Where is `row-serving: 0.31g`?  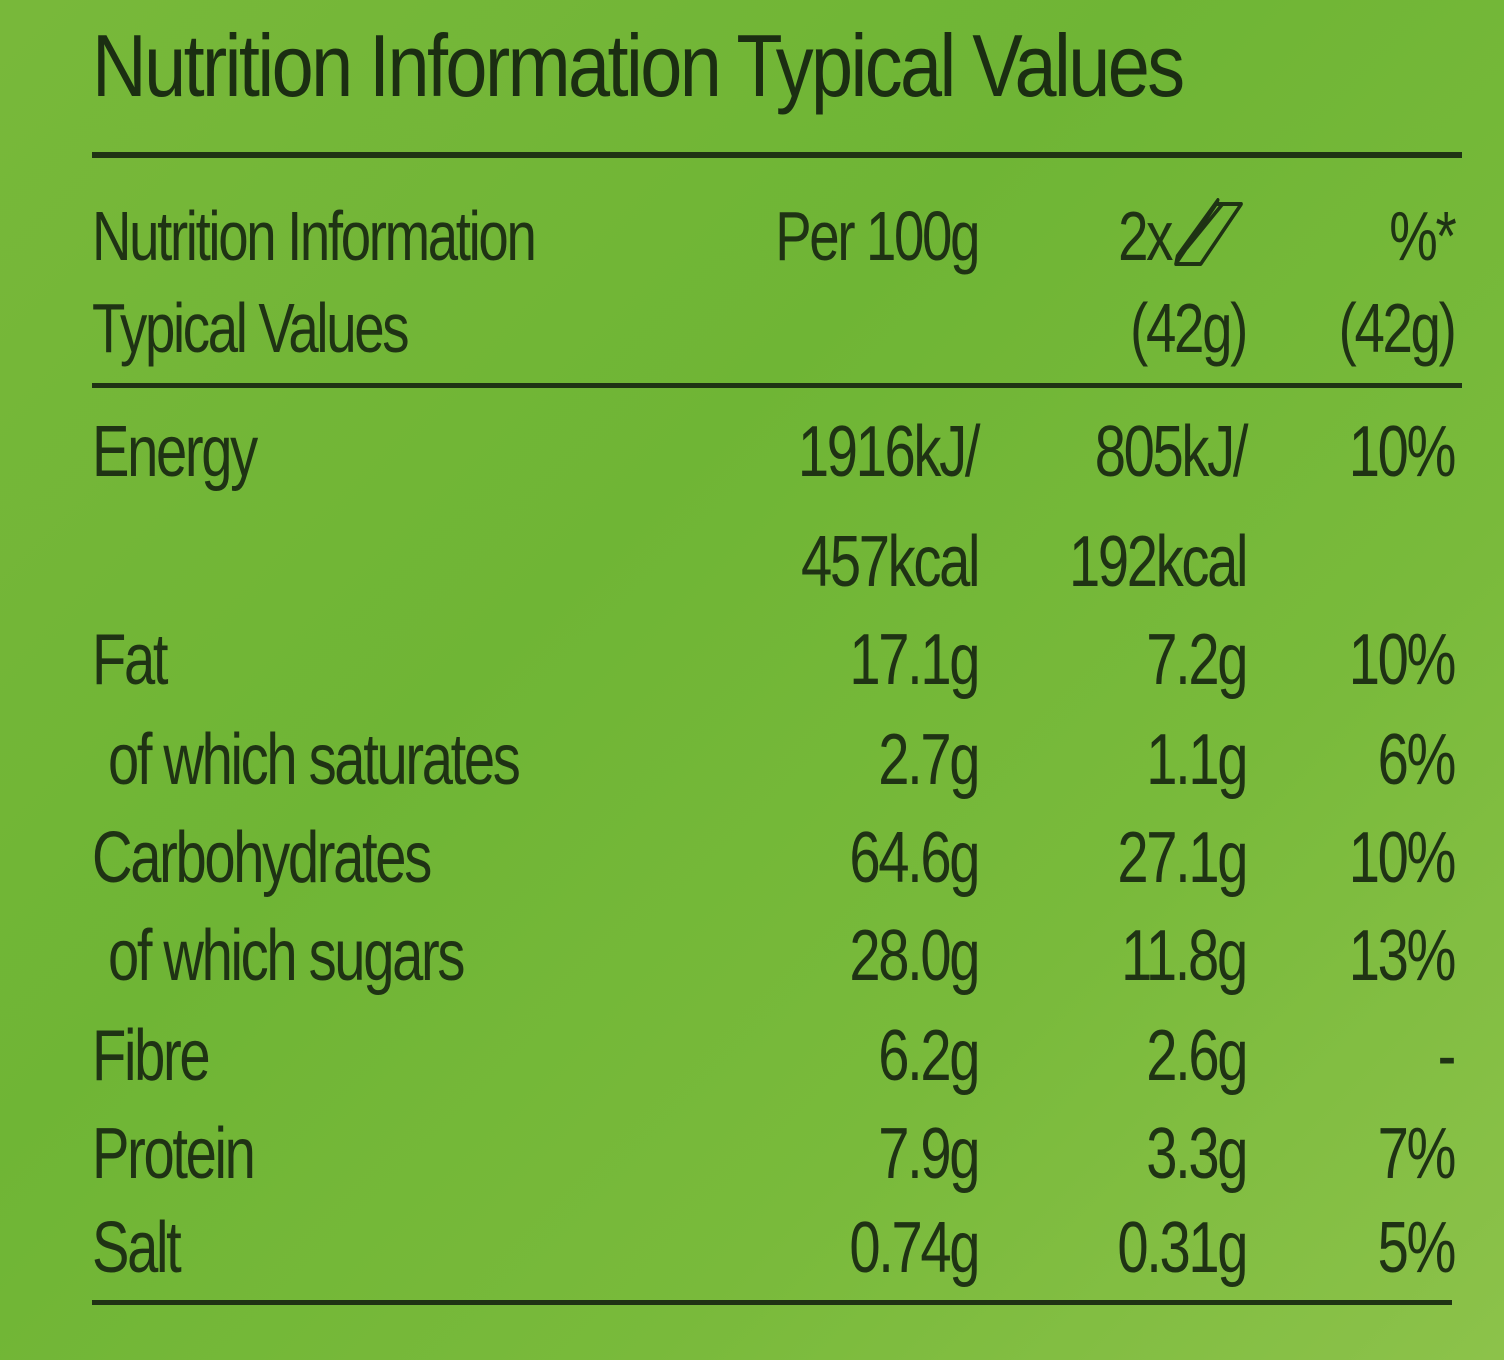 row-serving: 0.31g is located at coordinates (1182, 1248).